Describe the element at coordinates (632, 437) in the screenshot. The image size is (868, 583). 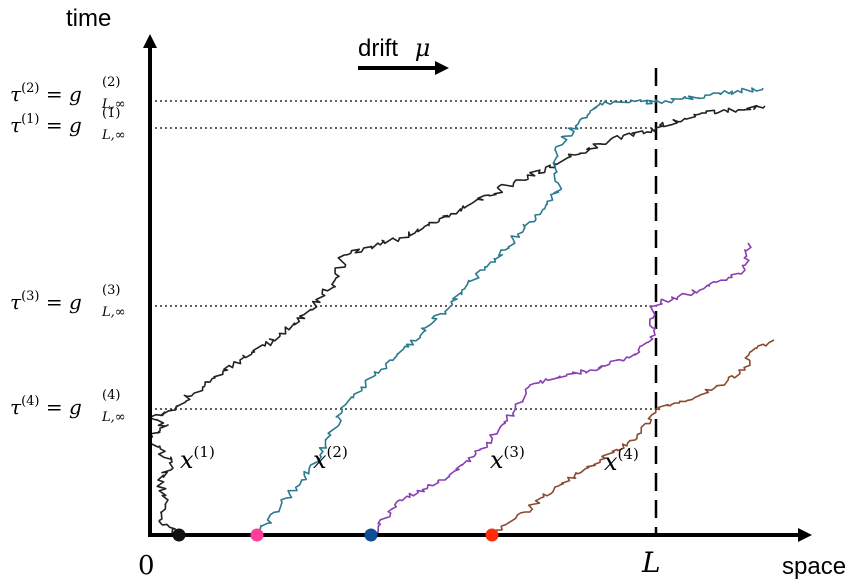
I see `path-x4` at that location.